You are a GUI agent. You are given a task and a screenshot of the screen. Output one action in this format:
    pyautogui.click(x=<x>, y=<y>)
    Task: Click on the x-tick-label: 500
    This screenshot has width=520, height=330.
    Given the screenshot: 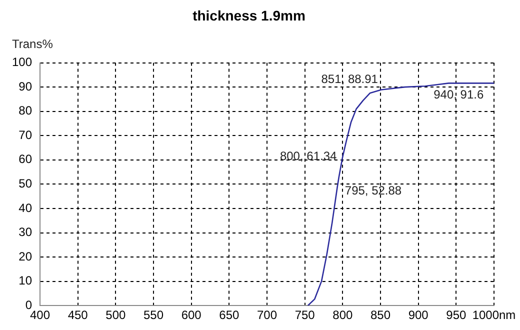 What is the action you would take?
    pyautogui.click(x=116, y=315)
    